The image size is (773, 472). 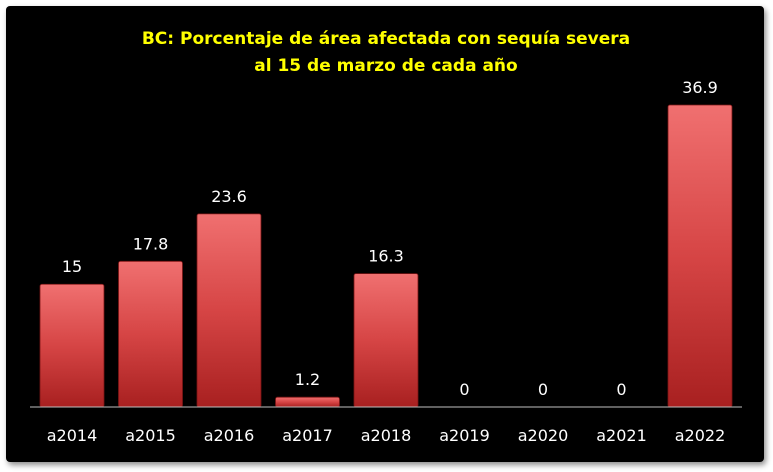 What do you see at coordinates (72, 435) in the screenshot?
I see `category-label-a2014: a2014` at bounding box center [72, 435].